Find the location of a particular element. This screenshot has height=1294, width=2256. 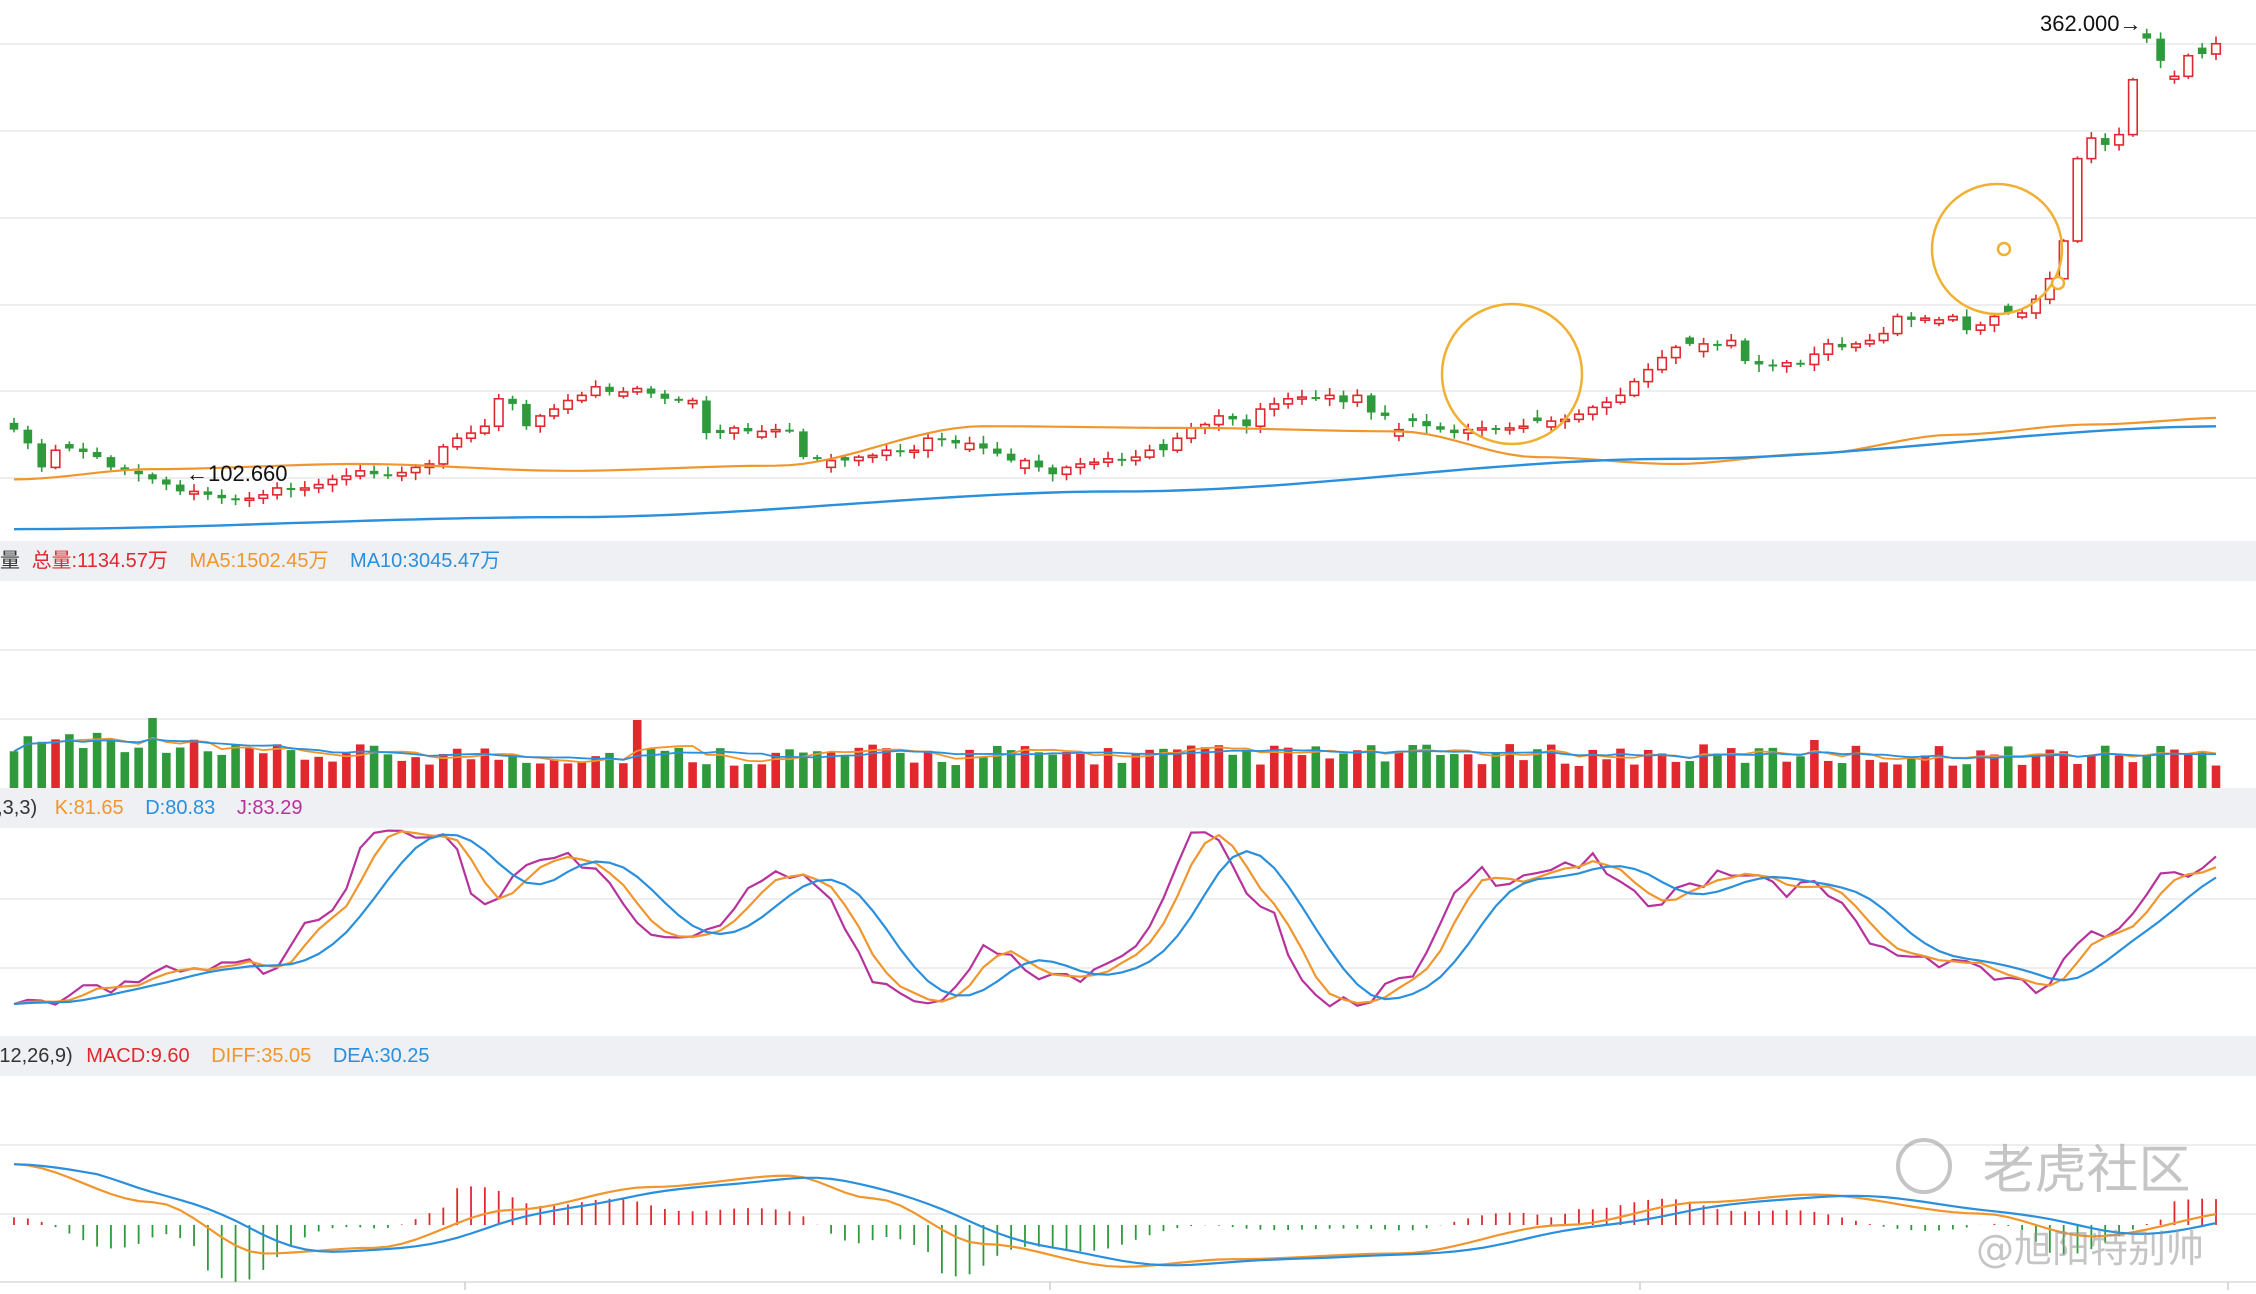

high-price-annotation: 362.000→ is located at coordinates (2091, 23).